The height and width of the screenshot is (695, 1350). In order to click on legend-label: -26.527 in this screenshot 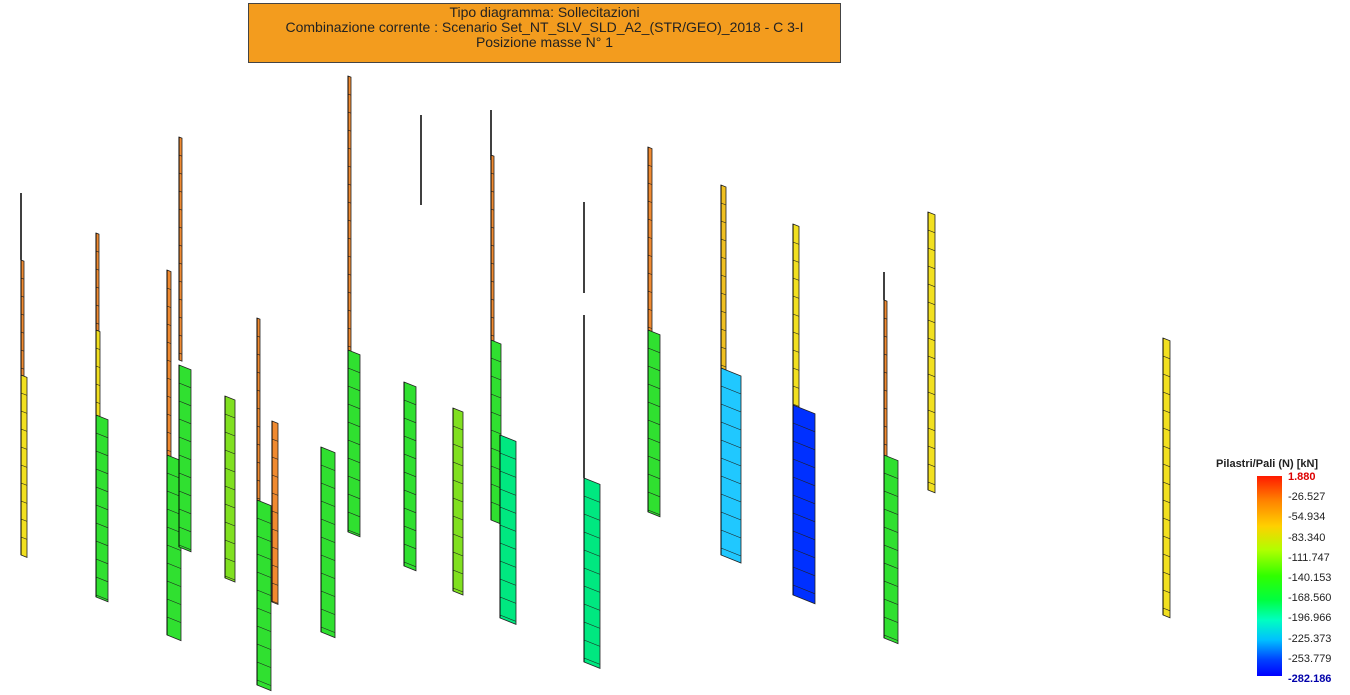, I will do `click(1307, 497)`.